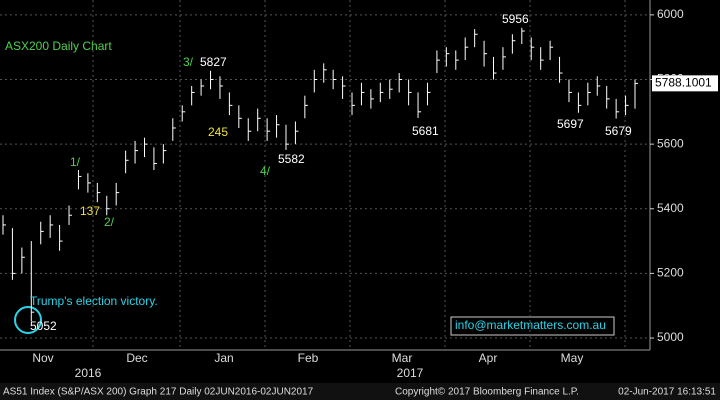  Describe the element at coordinates (223, 358) in the screenshot. I see `x-tick-label: Jan` at that location.